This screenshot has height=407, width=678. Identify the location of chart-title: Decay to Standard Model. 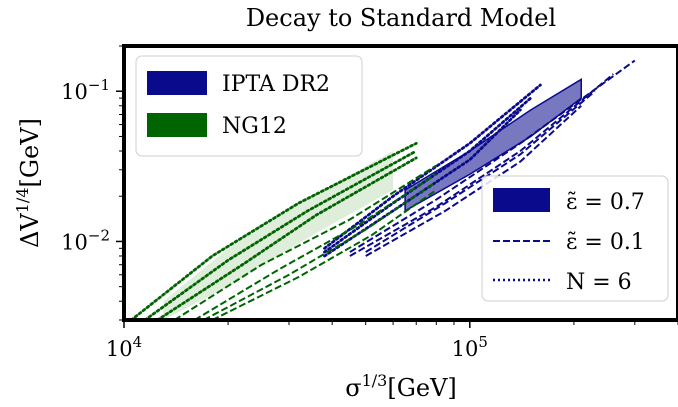
(401, 18).